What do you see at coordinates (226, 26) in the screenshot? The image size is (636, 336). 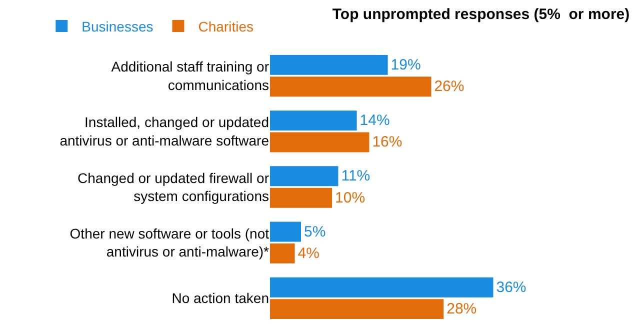 I see `legend-label: Charities` at bounding box center [226, 26].